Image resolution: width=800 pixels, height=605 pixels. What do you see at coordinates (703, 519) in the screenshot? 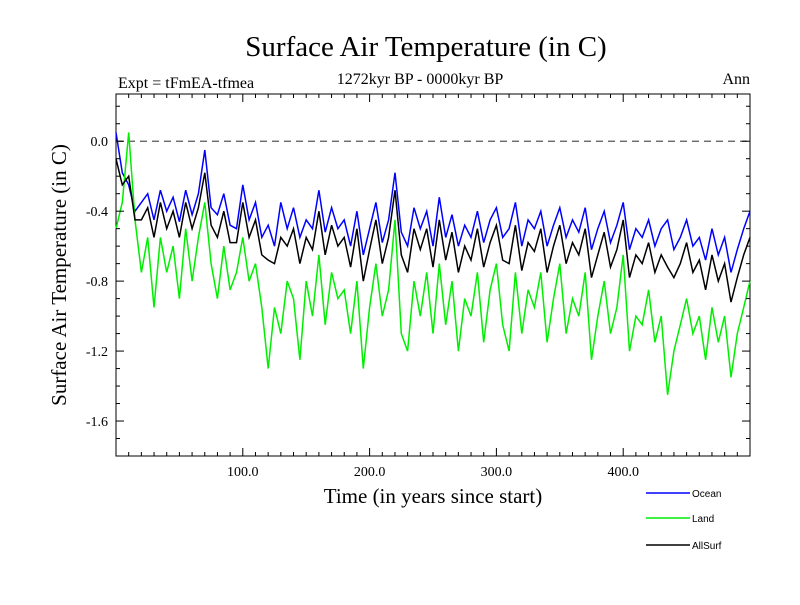
I see `legend-label-land: Land` at bounding box center [703, 519].